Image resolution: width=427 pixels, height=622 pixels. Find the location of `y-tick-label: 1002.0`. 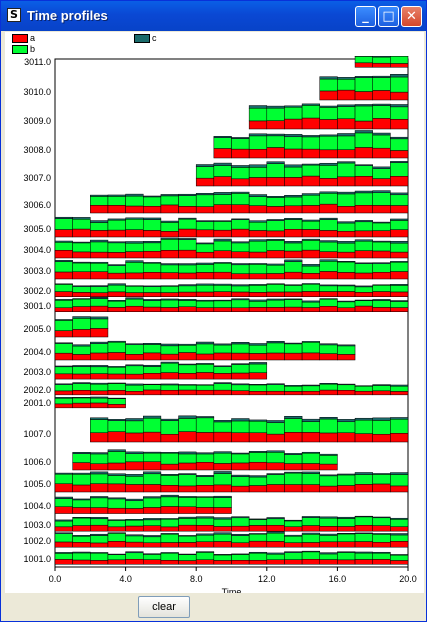

y-tick-label: 1002.0 is located at coordinates (37, 541).